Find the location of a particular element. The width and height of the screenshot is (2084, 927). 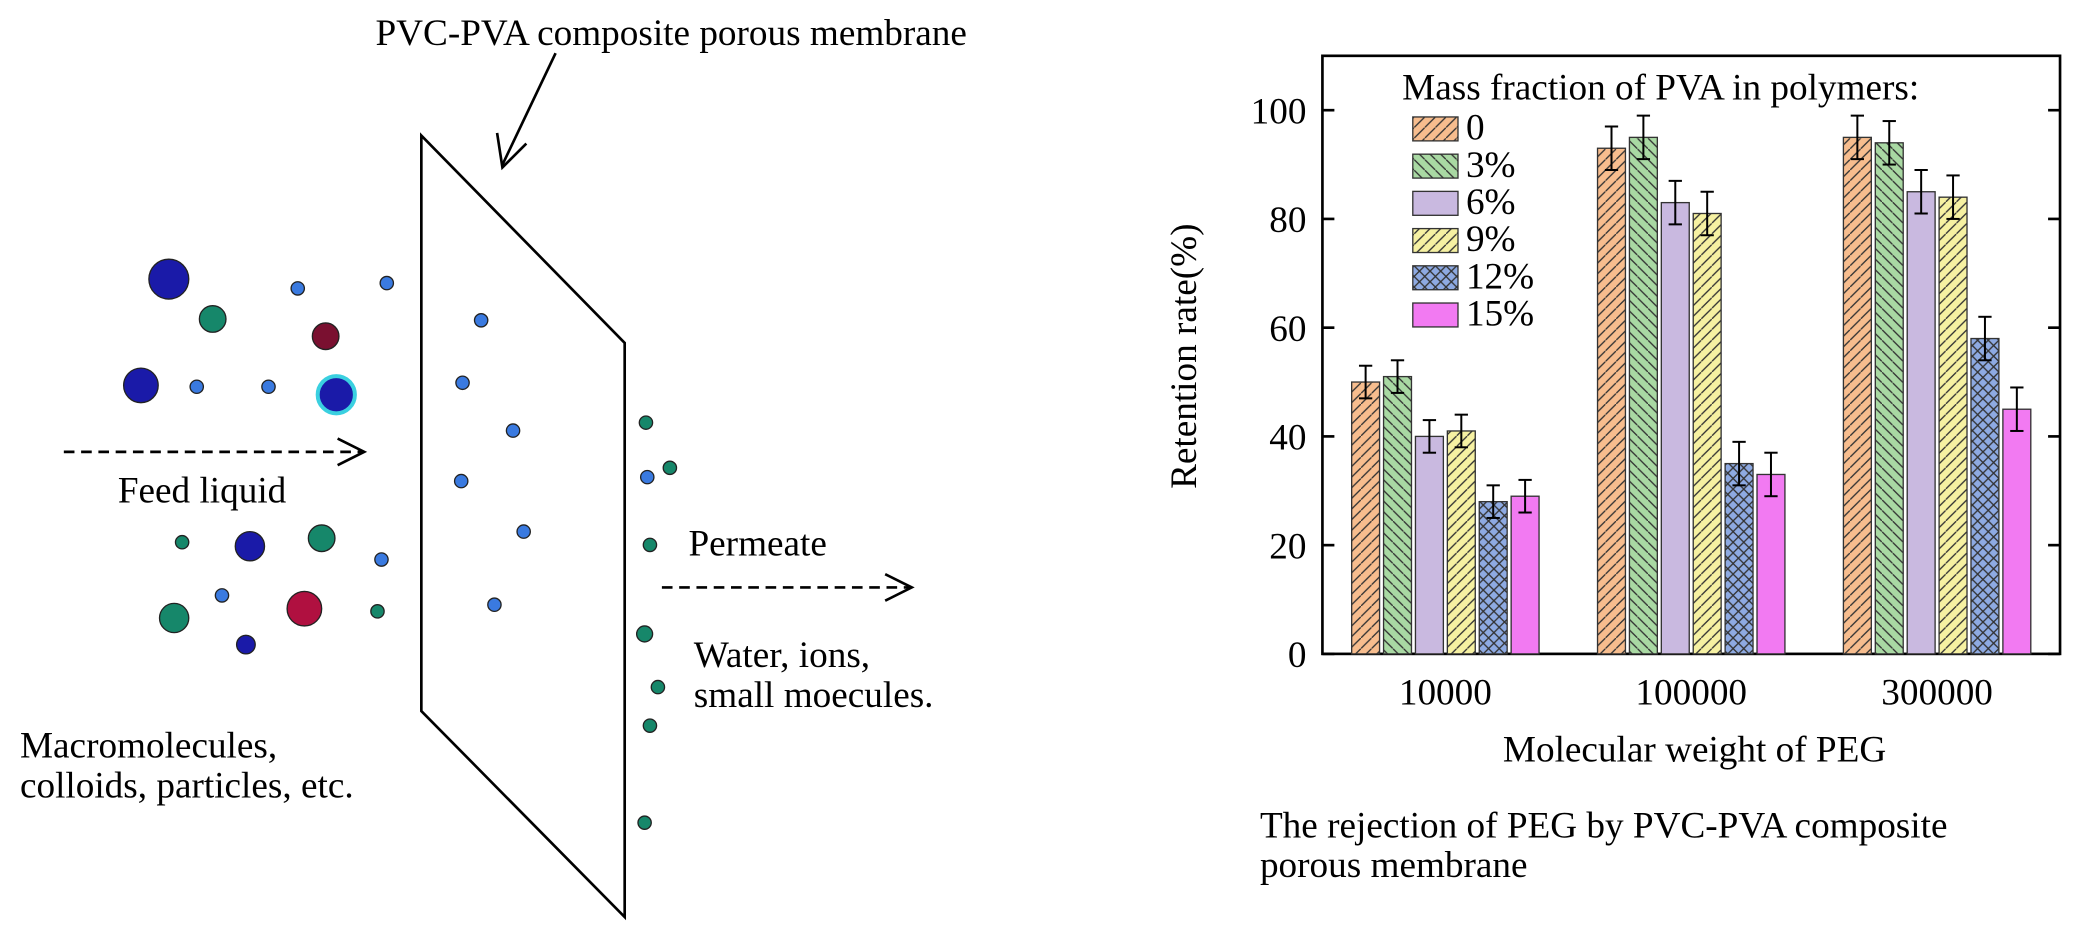

legend-label: 3% is located at coordinates (1491, 165).